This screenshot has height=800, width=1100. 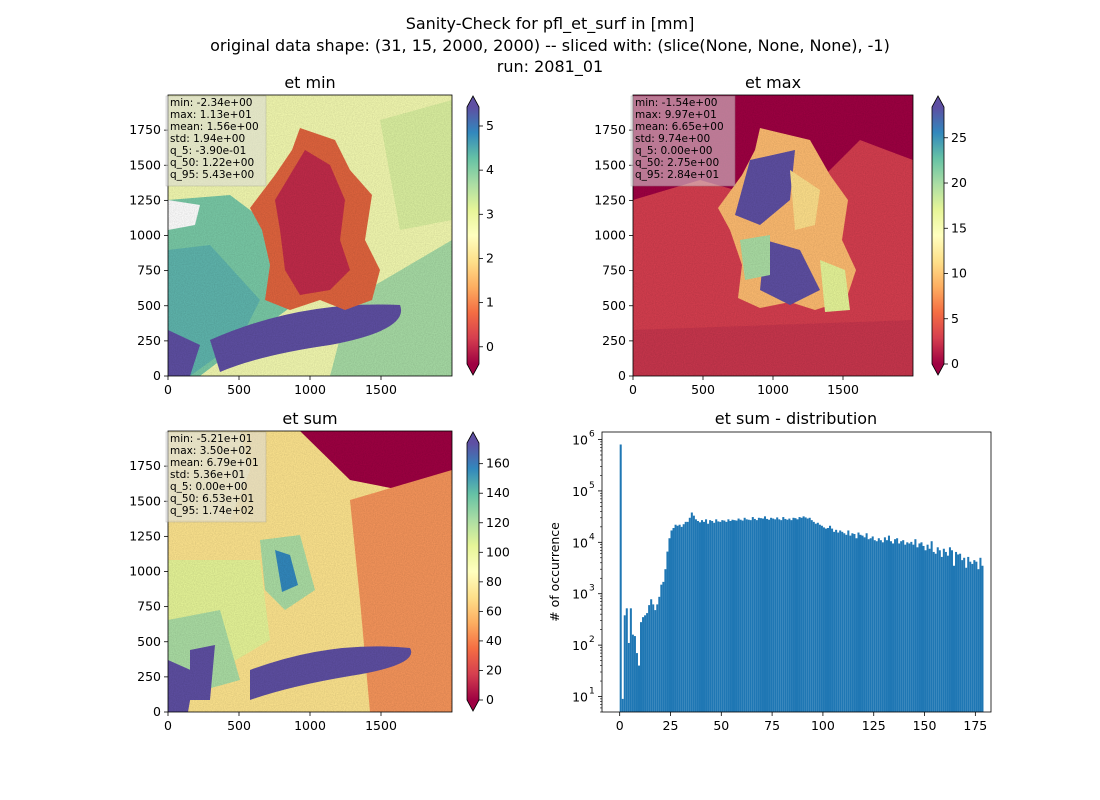 What do you see at coordinates (959, 227) in the screenshot?
I see `colorbar-tick-label: 15` at bounding box center [959, 227].